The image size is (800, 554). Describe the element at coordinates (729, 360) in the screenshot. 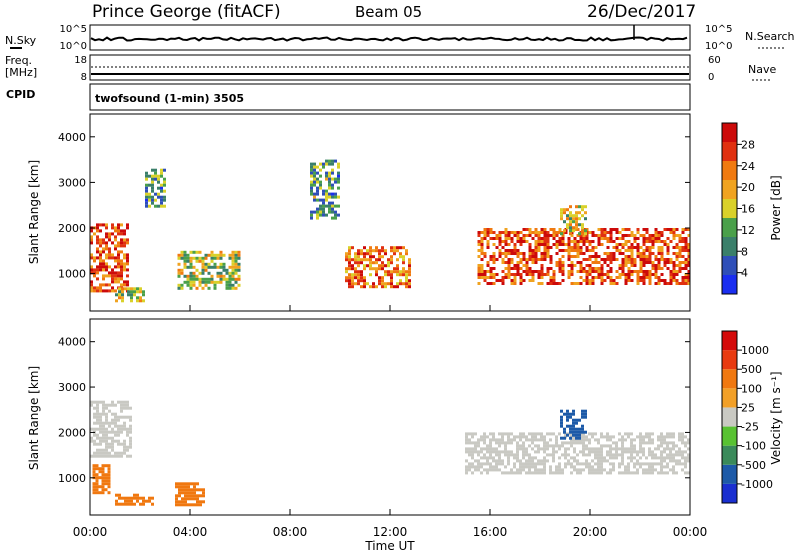

I see `colorbar-swatch` at that location.